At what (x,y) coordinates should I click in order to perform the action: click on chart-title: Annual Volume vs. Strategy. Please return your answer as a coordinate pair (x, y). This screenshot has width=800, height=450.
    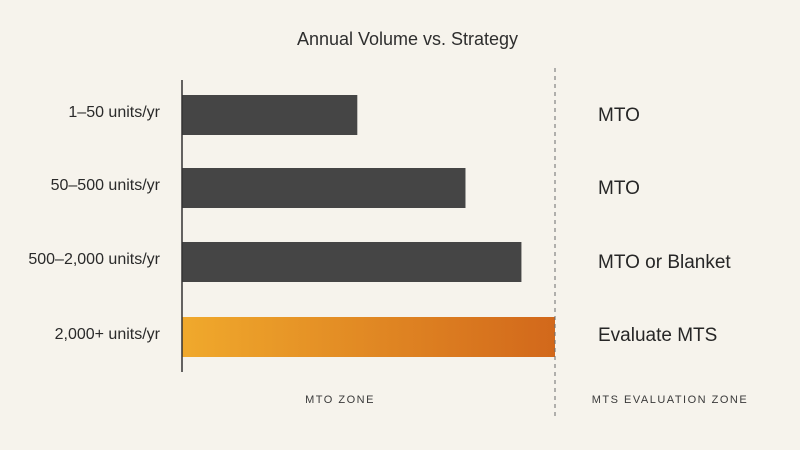
    Looking at the image, I should click on (407, 39).